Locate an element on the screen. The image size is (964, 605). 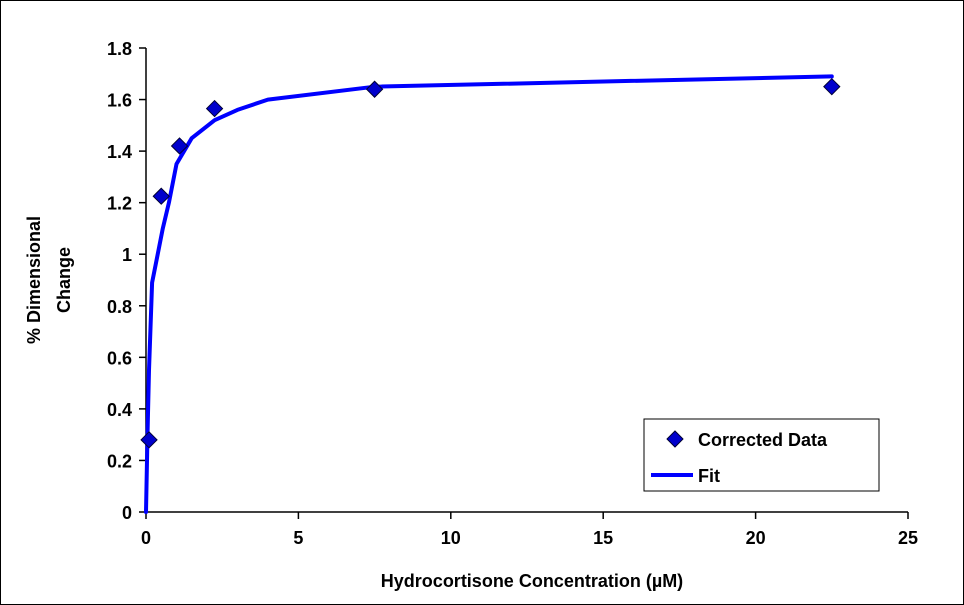
legend: Corrected Data Fit is located at coordinates (761, 455).